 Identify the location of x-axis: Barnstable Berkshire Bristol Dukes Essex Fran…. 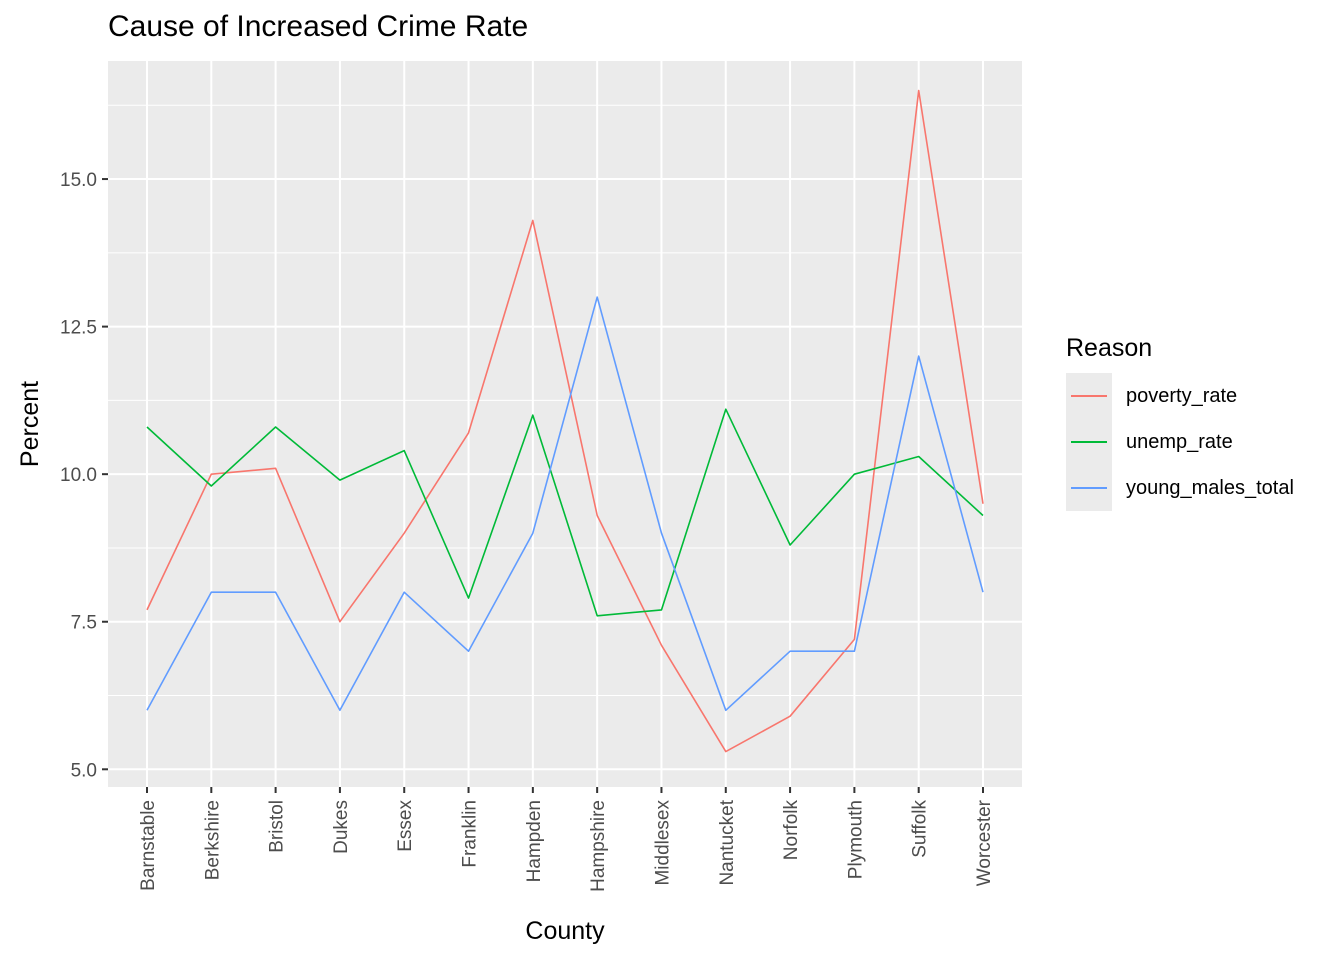
(566, 839).